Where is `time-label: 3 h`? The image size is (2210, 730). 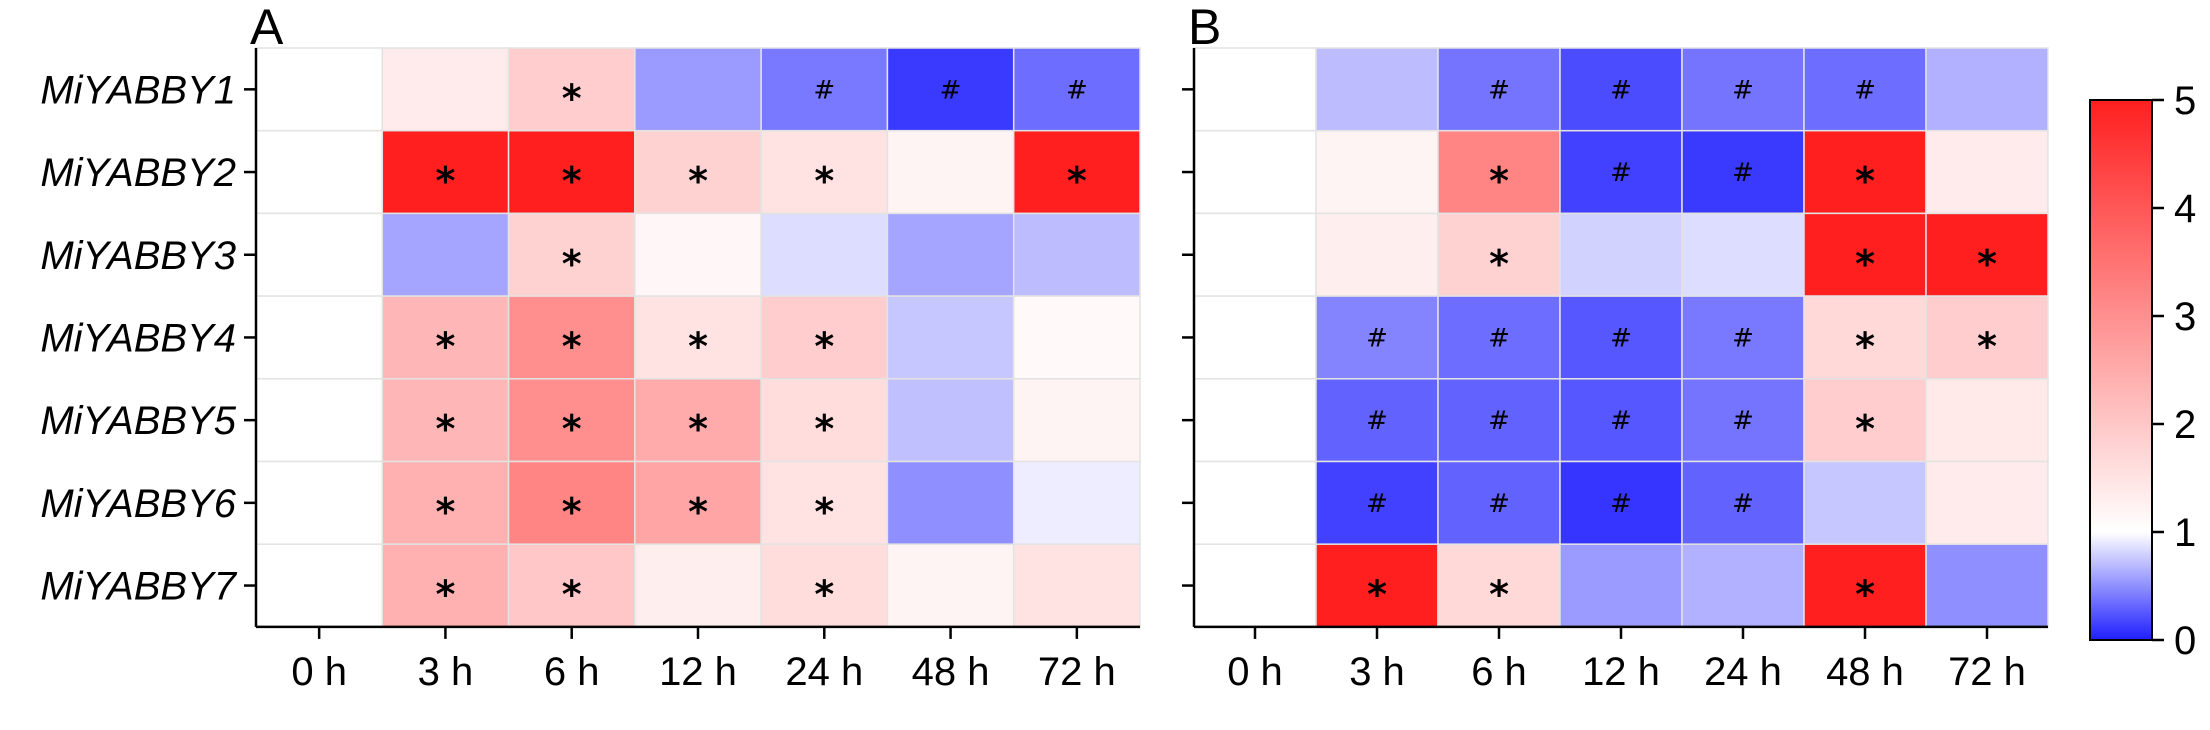 time-label: 3 h is located at coordinates (1377, 672).